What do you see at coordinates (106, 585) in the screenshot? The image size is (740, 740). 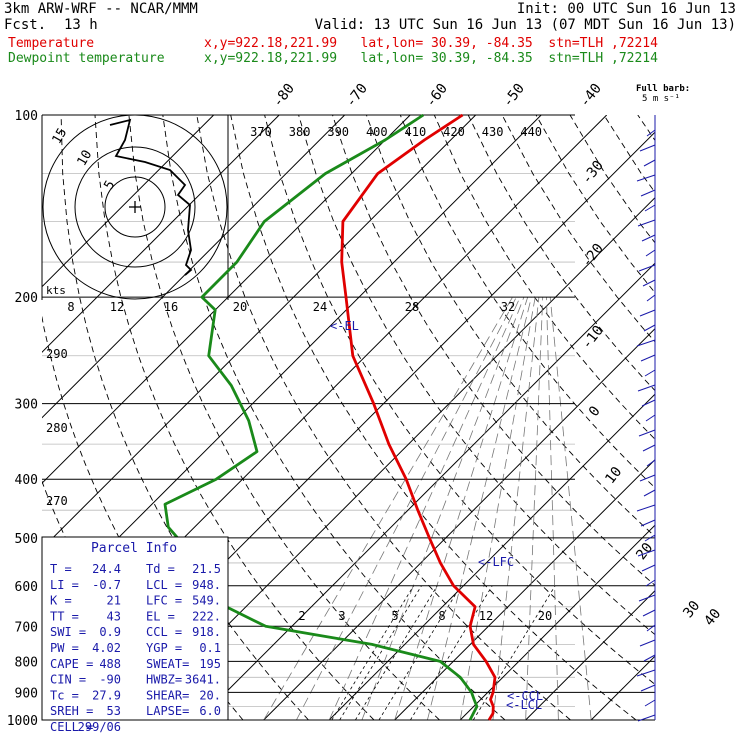 I see `parcel-info-value: -0.7` at bounding box center [106, 585].